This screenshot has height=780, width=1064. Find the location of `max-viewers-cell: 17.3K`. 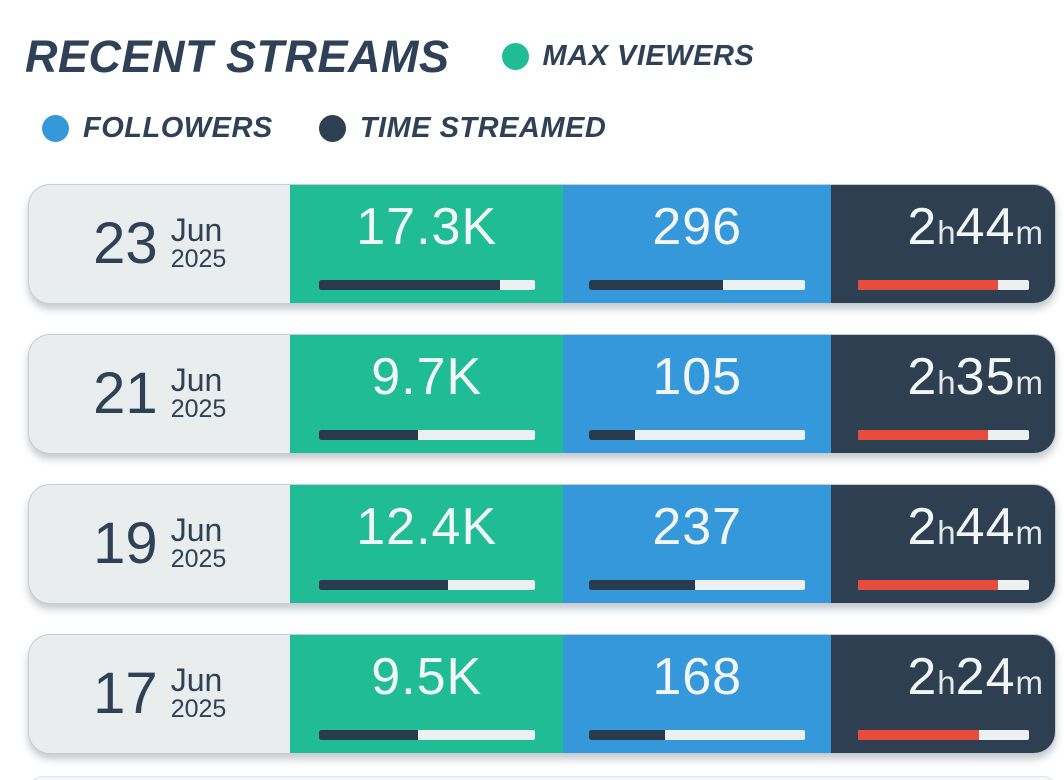

max-viewers-cell: 17.3K is located at coordinates (426, 244).